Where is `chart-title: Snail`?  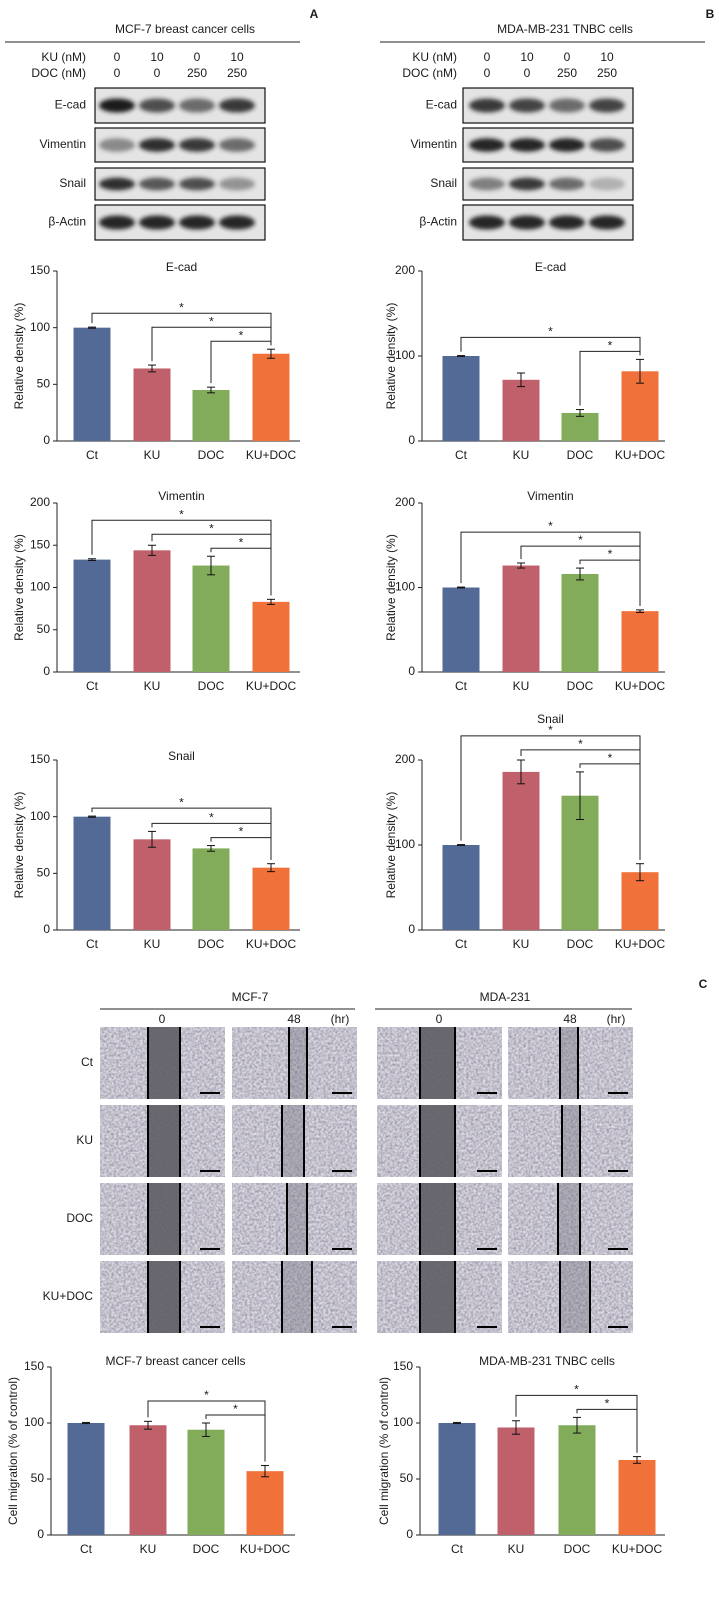
chart-title: Snail is located at coordinates (181, 756).